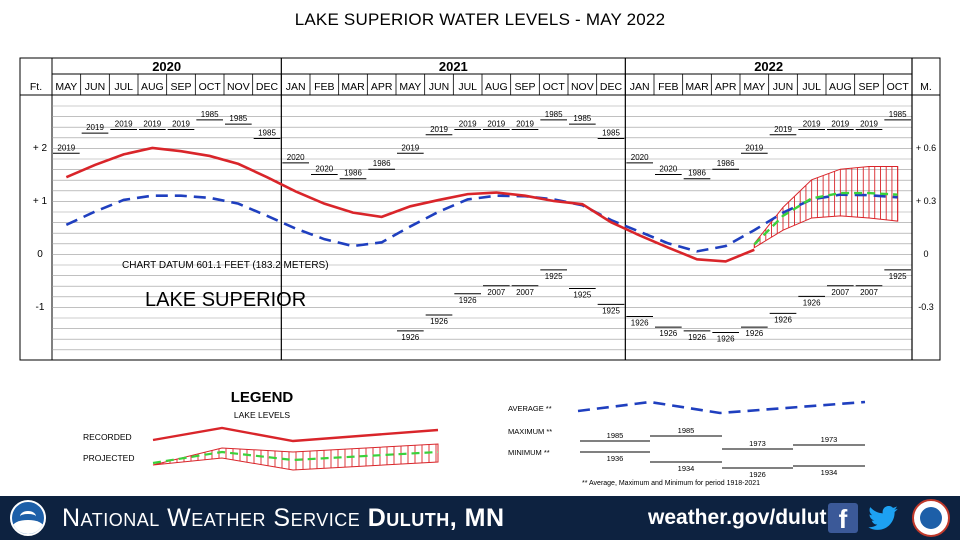 Image resolution: width=960 pixels, height=540 pixels. I want to click on right-tick-label: 0, so click(925, 254).